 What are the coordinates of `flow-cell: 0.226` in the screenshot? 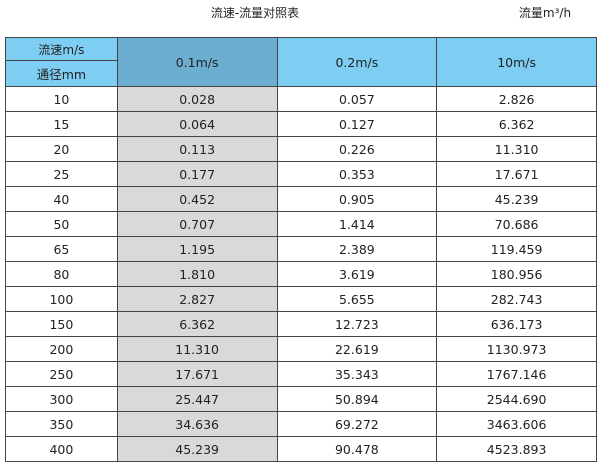 It's located at (357, 149).